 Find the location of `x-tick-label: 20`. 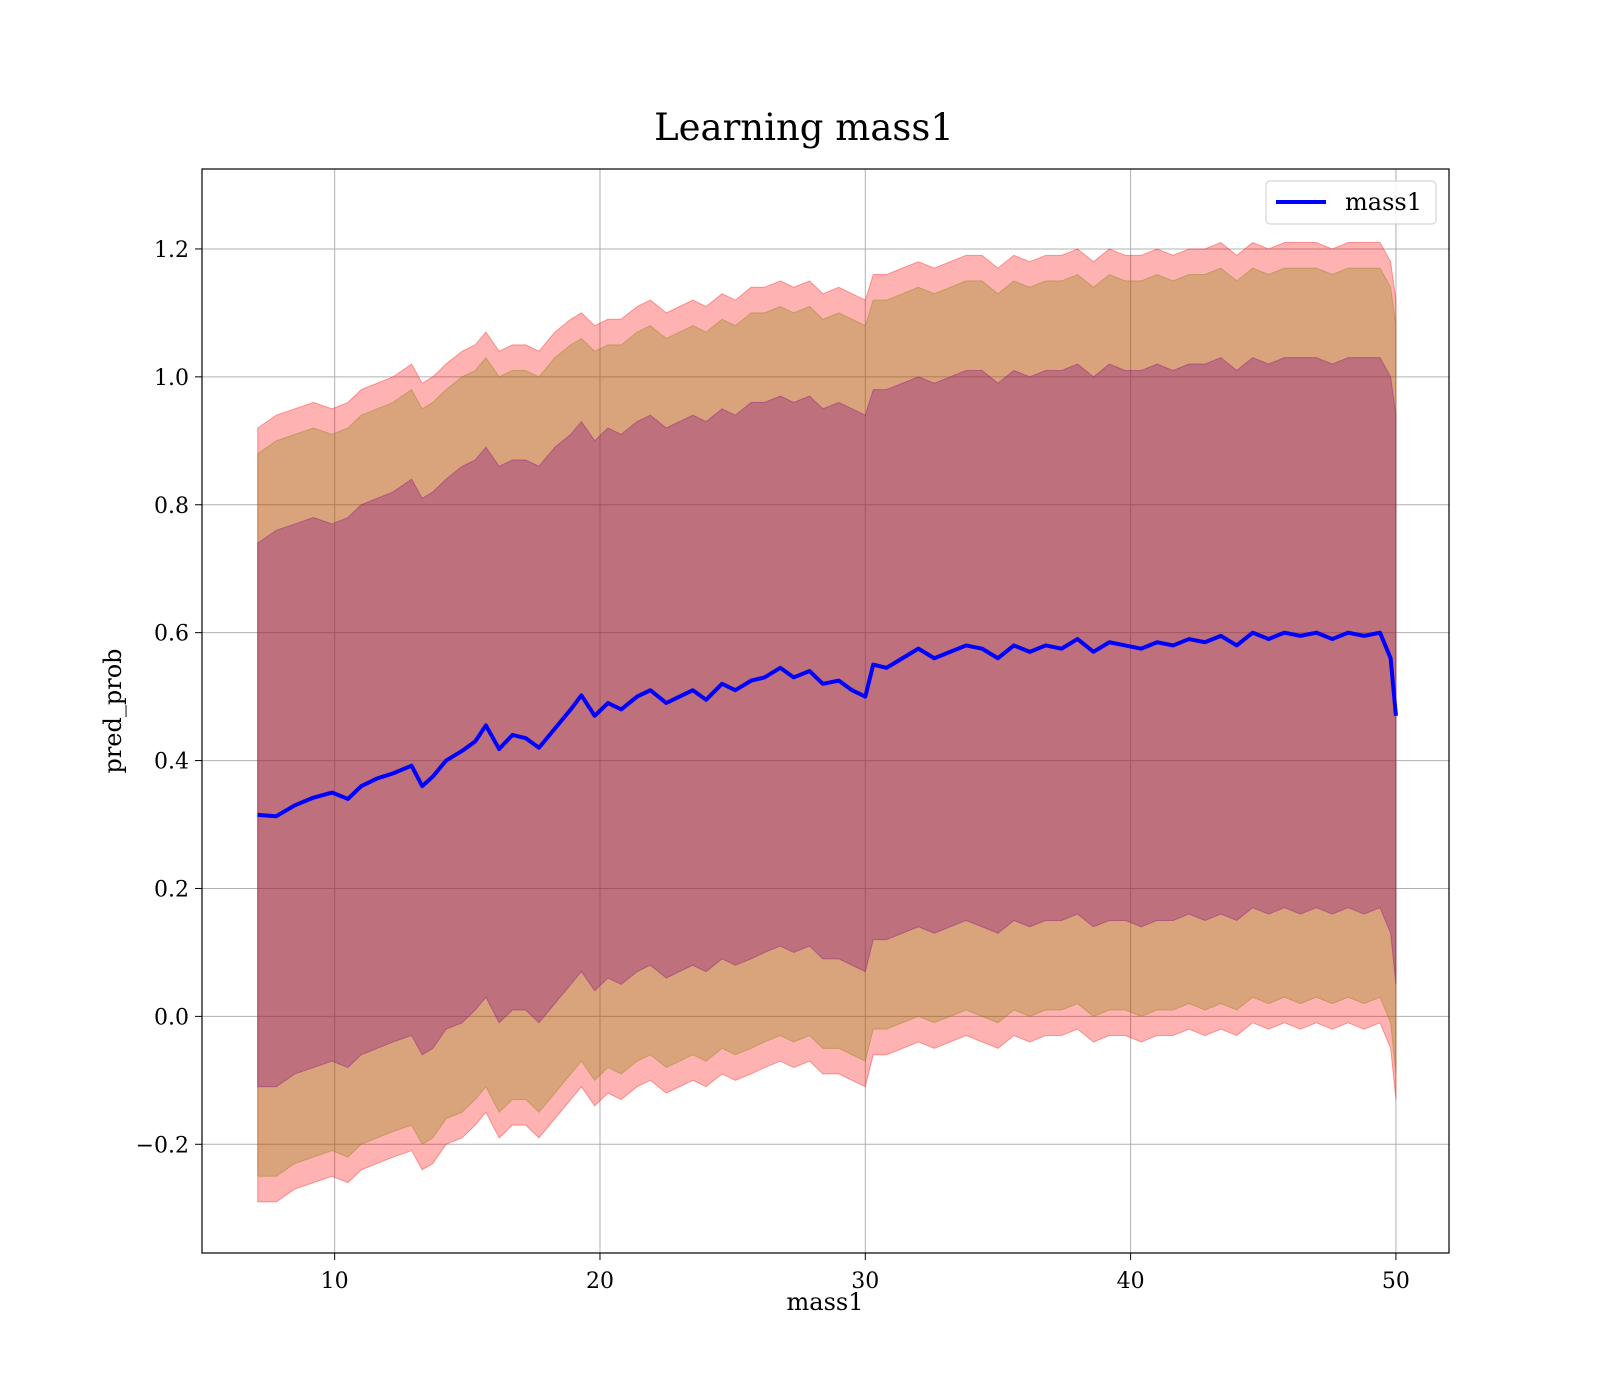

x-tick-label: 20 is located at coordinates (600, 1281).